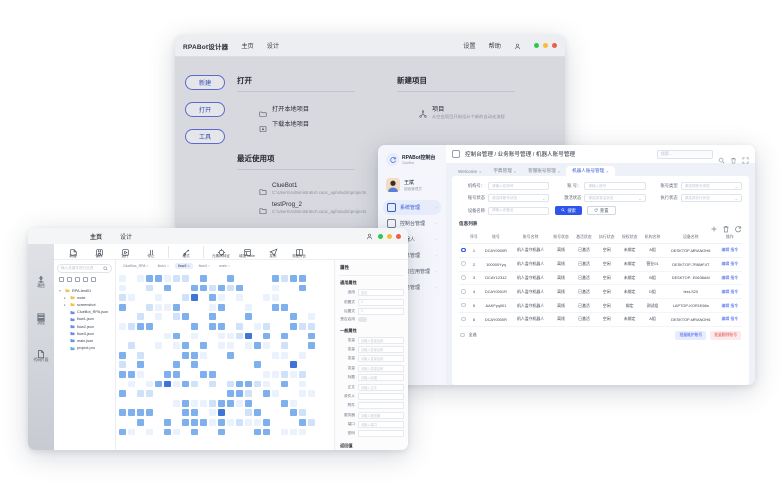 Image resolution: width=783 pixels, height=488 pixels. Describe the element at coordinates (164, 266) in the screenshot. I see `flow-tab-flow1: flow1 ×` at that location.